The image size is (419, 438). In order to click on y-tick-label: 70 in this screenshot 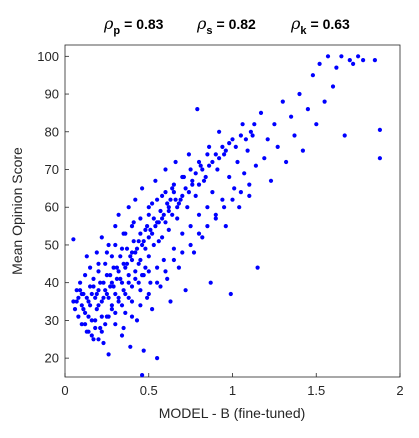, I will do `click(52, 169)`.